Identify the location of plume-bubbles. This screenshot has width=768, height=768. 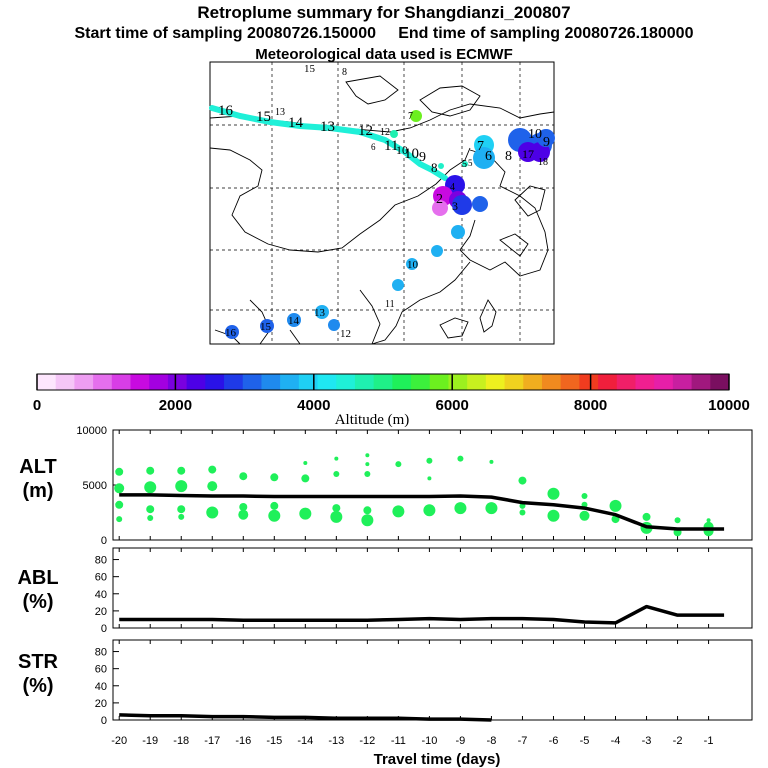
(390, 224).